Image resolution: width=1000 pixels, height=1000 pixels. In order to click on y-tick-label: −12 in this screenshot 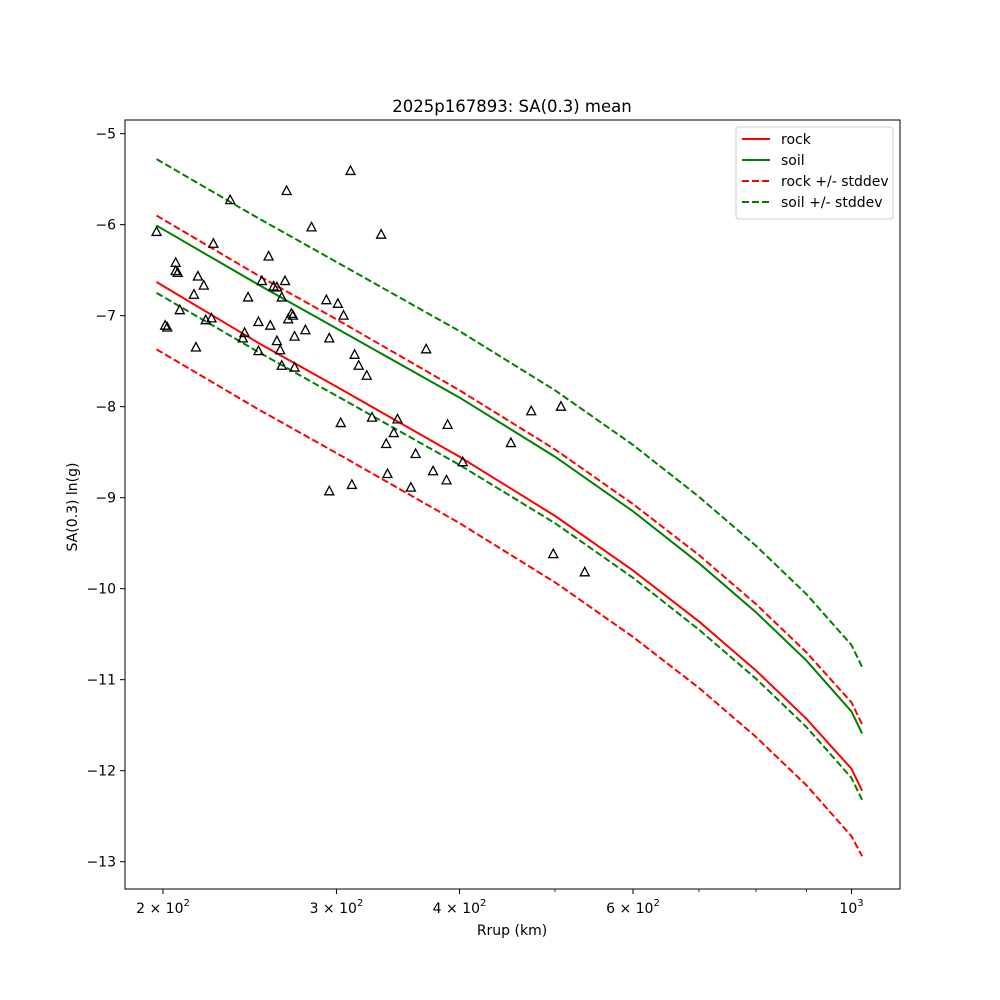, I will do `click(101, 772)`.